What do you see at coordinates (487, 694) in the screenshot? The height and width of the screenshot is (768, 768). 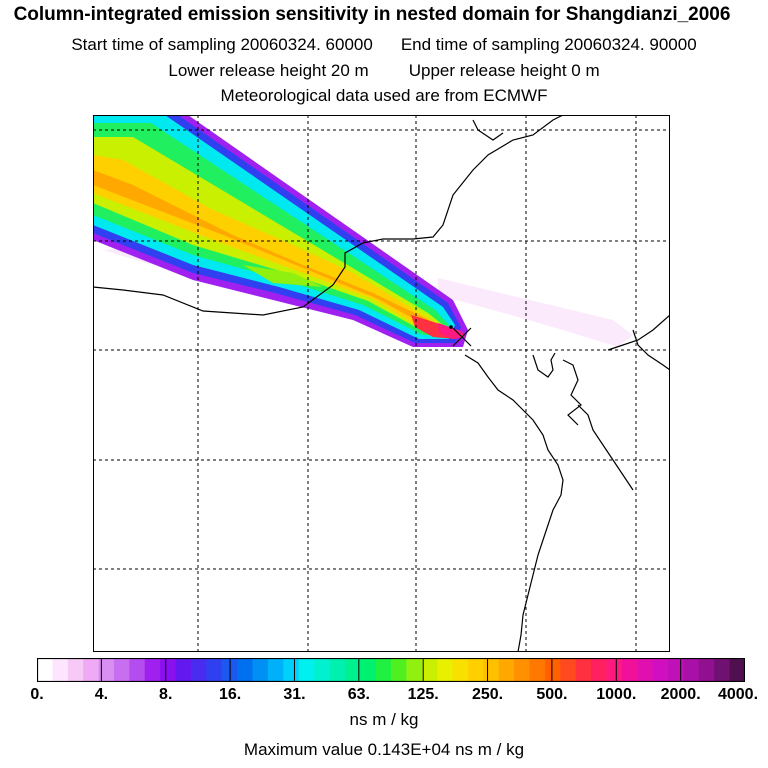 I see `colorbar-tick-label: 250.` at bounding box center [487, 694].